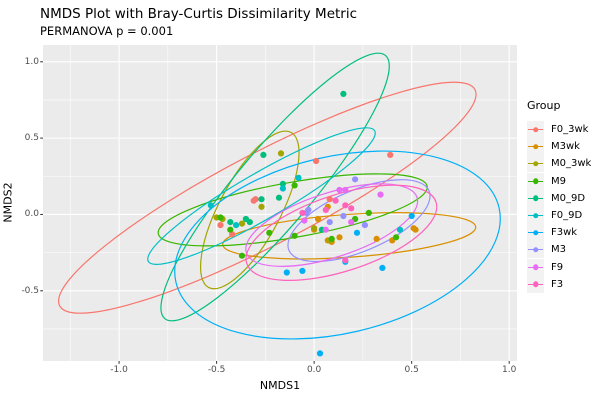  Describe the element at coordinates (216, 370) in the screenshot. I see `x-tick-label: -0.5` at that location.